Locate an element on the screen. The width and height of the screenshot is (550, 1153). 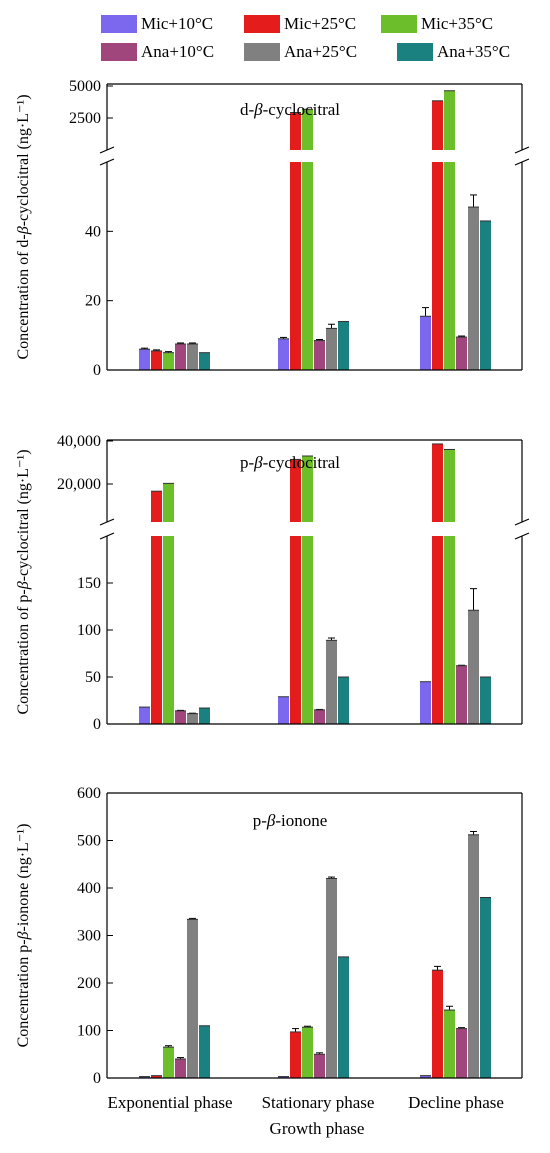
panel-title: p-β-ionone is located at coordinates (290, 820).